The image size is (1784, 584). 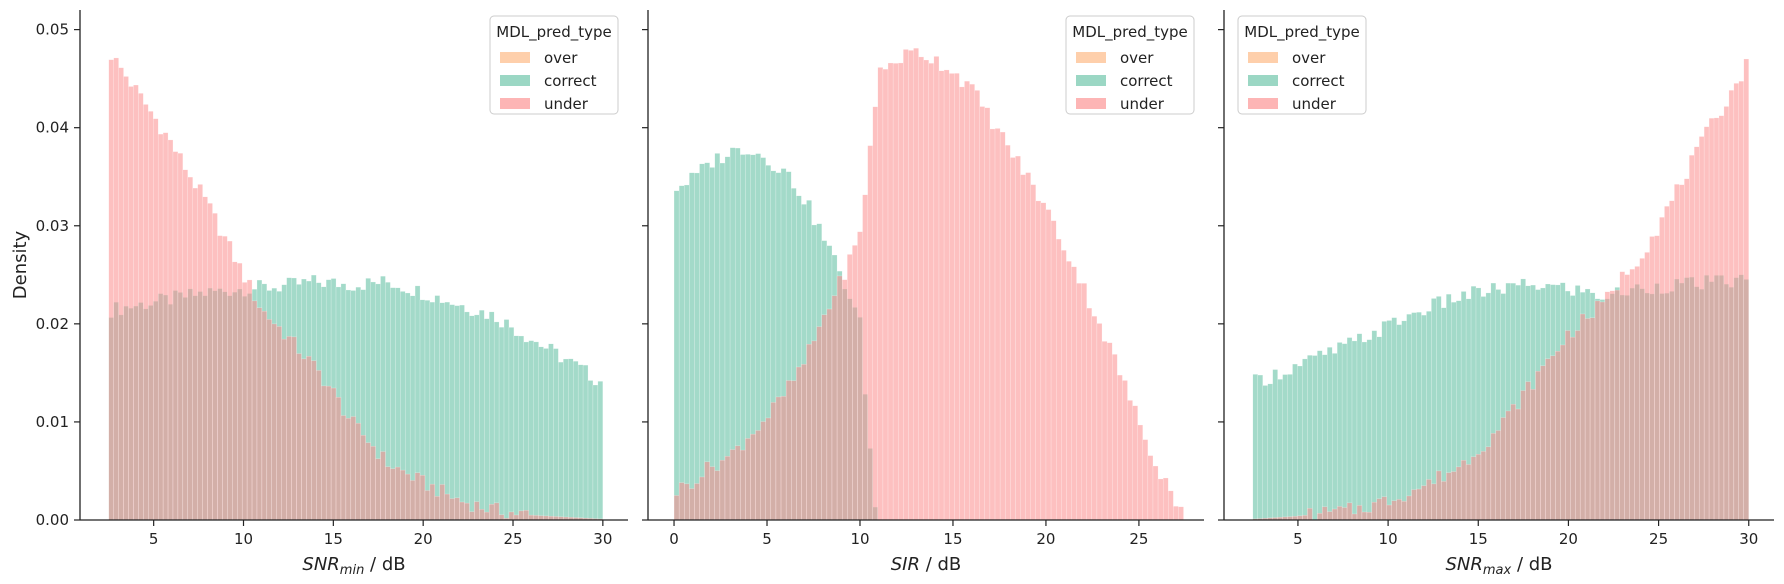 I want to click on x-tick-label: 10, so click(x=1388, y=539).